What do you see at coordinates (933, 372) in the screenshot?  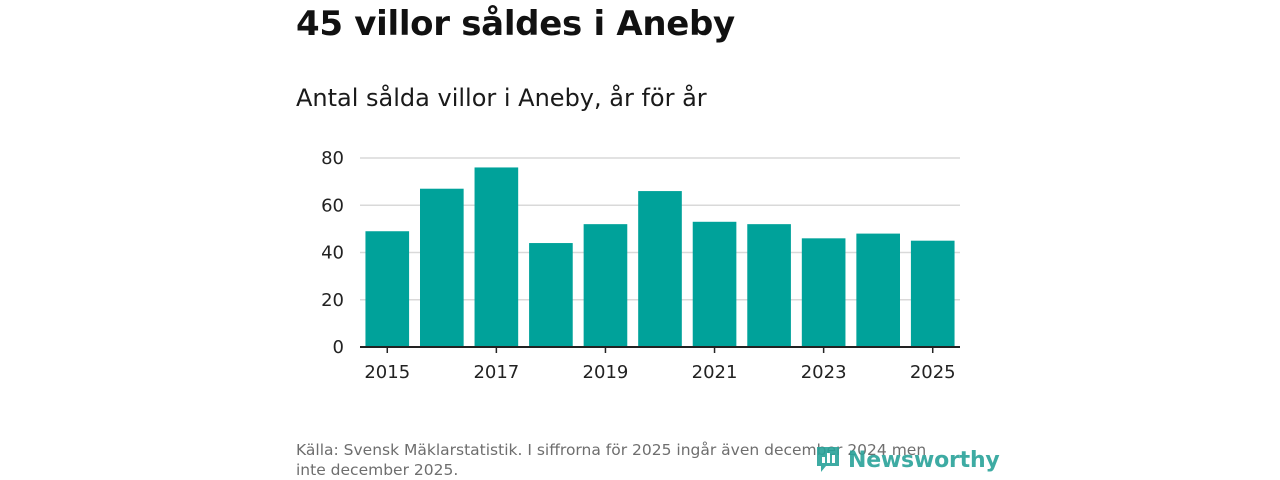 I see `x-tick-label-2025: 2025` at bounding box center [933, 372].